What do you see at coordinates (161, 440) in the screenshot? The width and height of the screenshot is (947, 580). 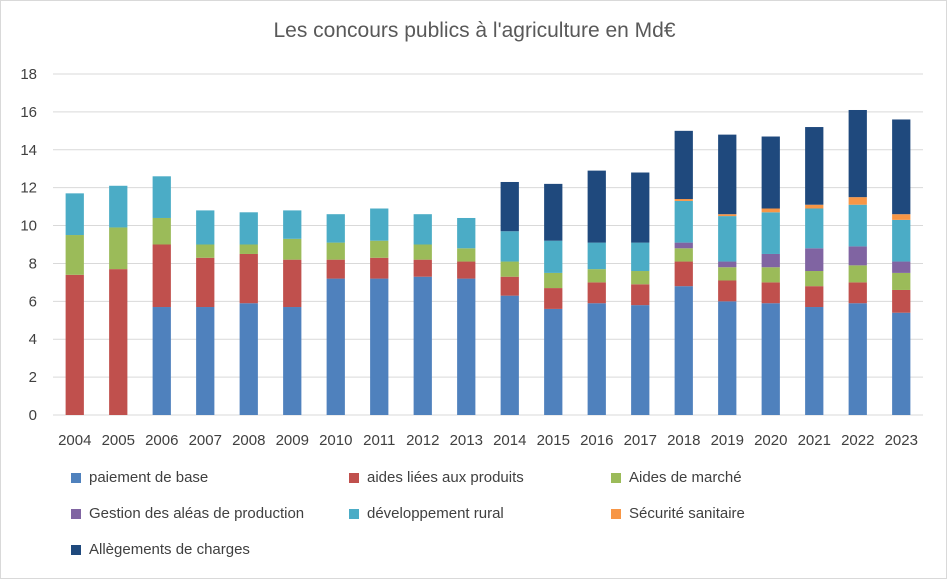 I see `x-tick-label: 2006` at bounding box center [161, 440].